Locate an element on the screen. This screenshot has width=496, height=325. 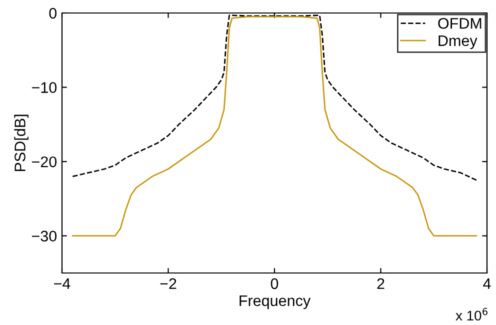
legend-label: OFDM is located at coordinates (460, 23).